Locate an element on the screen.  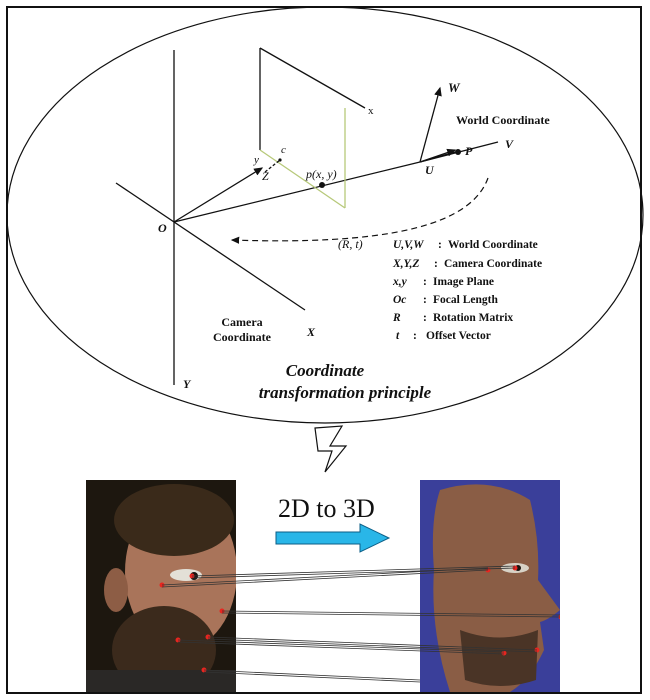
principal-point is located at coordinates (280, 160).